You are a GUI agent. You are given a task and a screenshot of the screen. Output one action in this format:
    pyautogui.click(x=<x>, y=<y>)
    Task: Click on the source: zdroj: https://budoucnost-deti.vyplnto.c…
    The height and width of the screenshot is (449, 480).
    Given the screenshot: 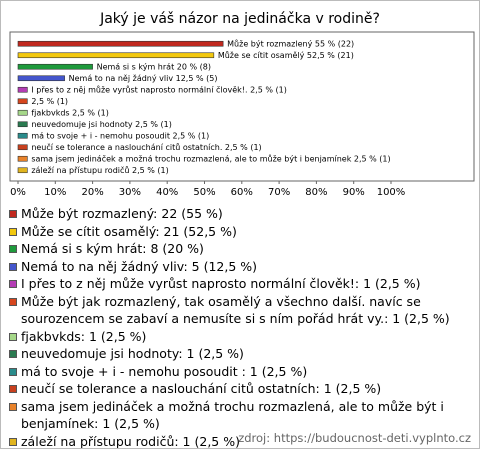 What is the action you would take?
    pyautogui.click(x=354, y=438)
    